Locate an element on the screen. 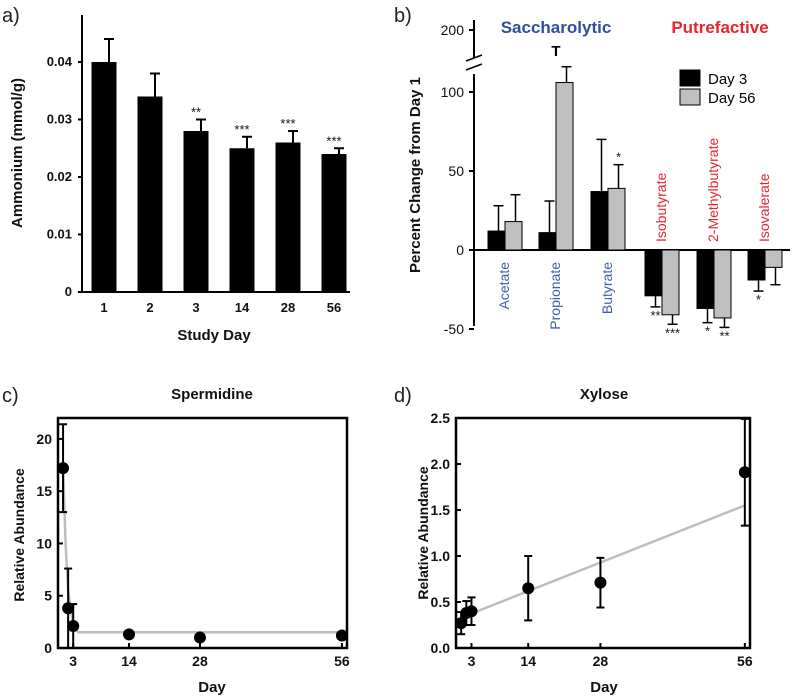 The image size is (795, 698). panel-d-y-tick-label: 2.5 is located at coordinates (441, 418).